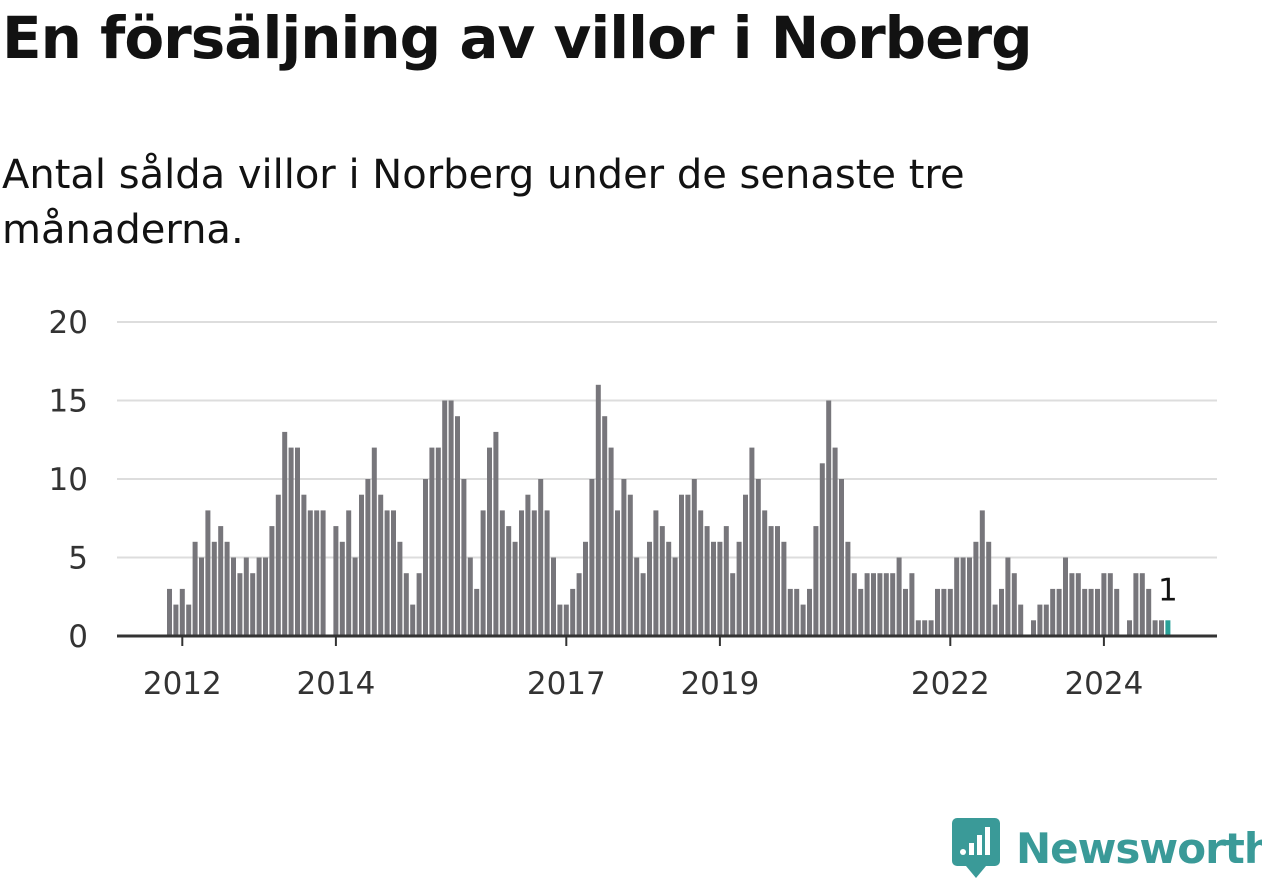  I want to click on x-tick-label: 2022, so click(950, 684).